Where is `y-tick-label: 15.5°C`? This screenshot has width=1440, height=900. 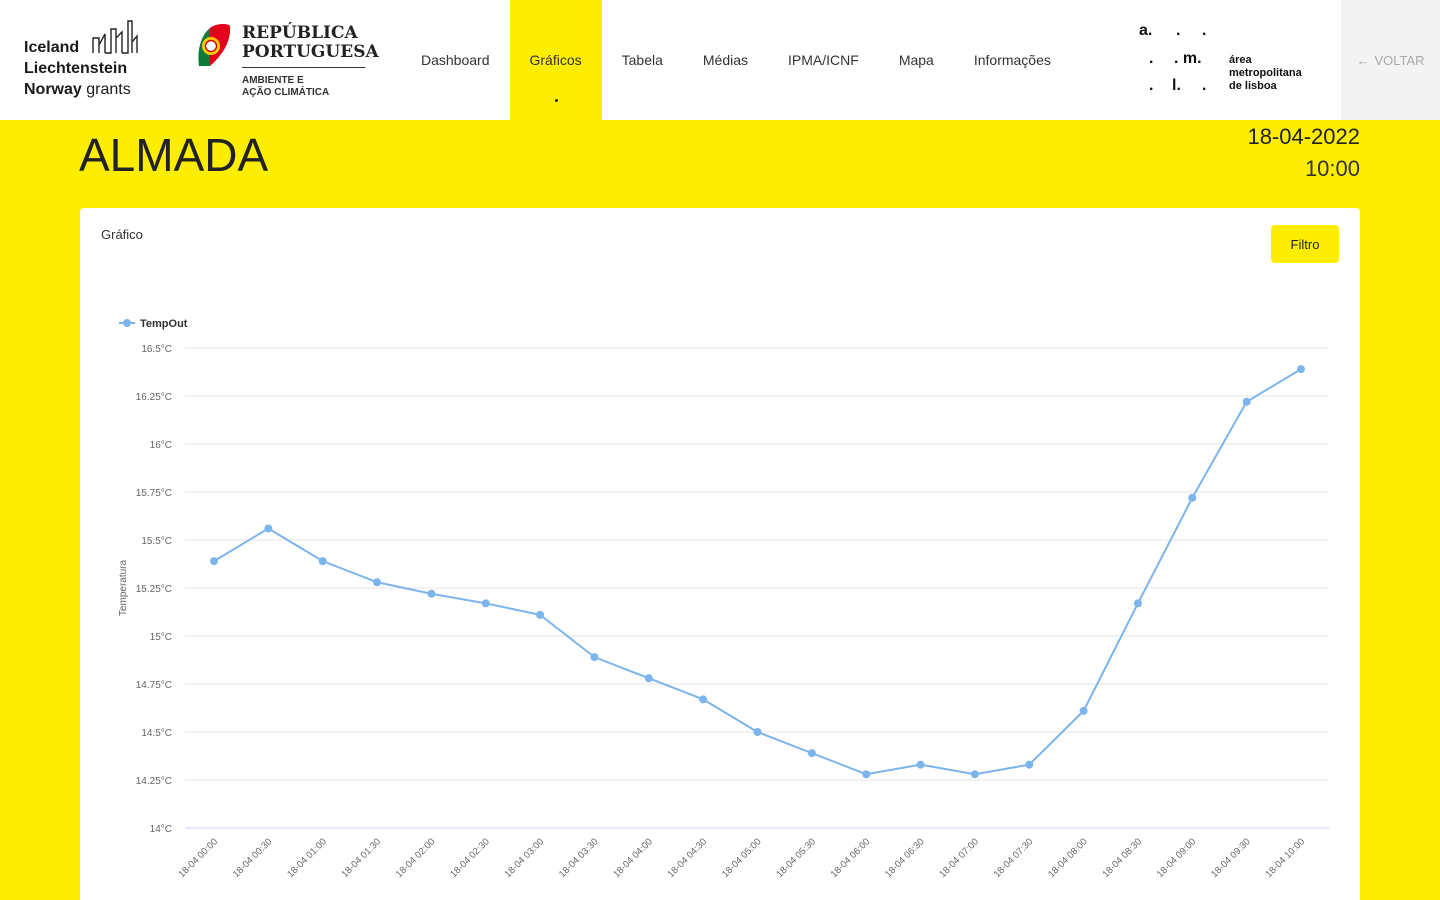
y-tick-label: 15.5°C is located at coordinates (156, 541).